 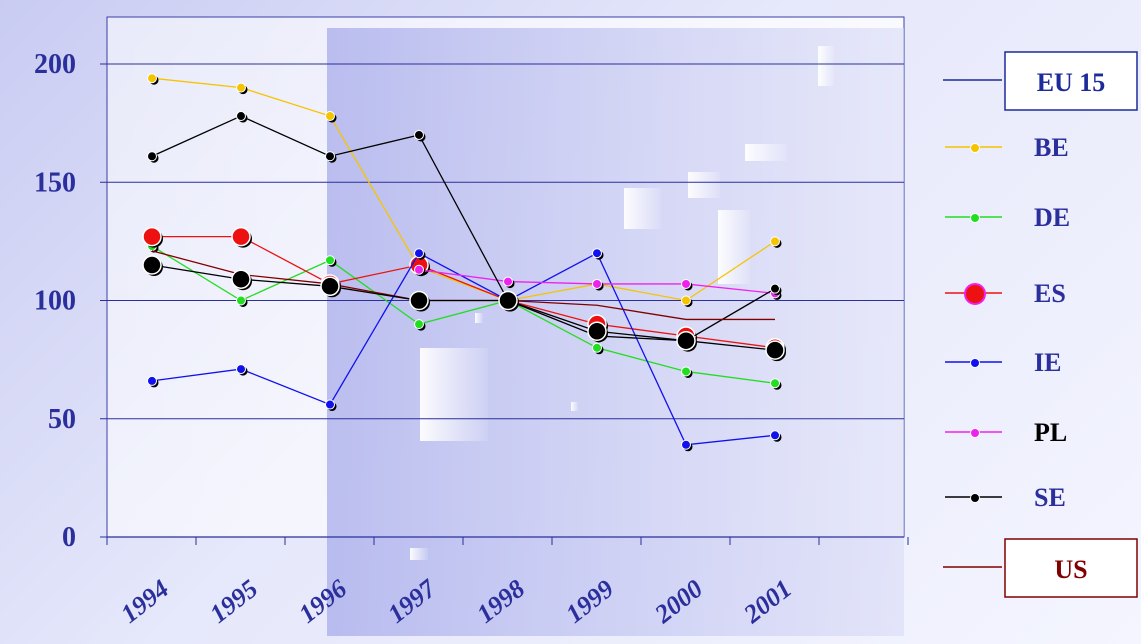 I want to click on legend-label-de: DE, so click(x=1052, y=217).